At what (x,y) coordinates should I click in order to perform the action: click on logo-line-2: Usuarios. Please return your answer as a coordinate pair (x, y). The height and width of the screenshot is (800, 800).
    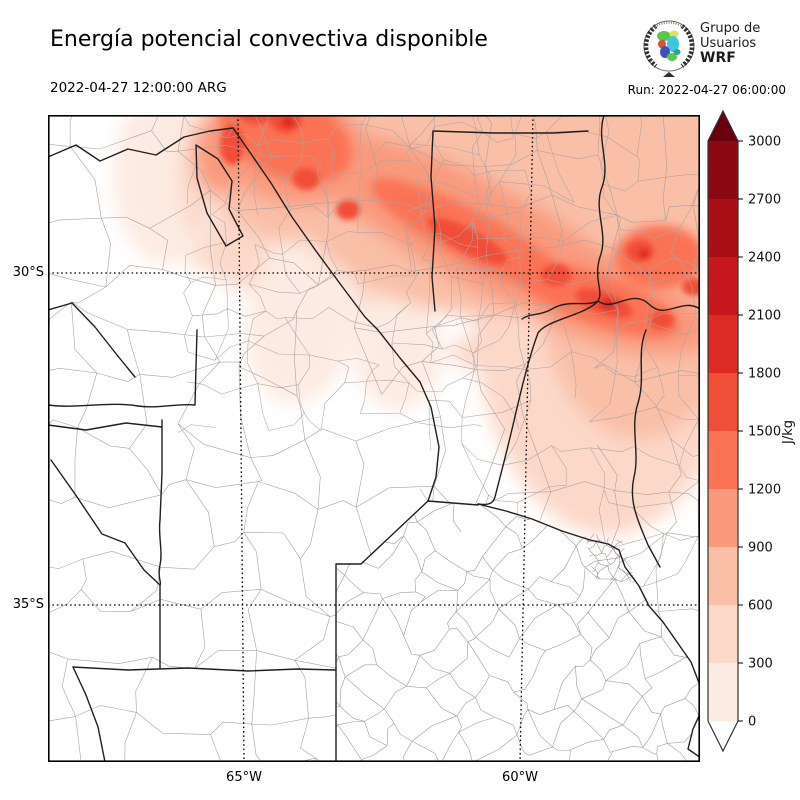
    Looking at the image, I should click on (728, 43).